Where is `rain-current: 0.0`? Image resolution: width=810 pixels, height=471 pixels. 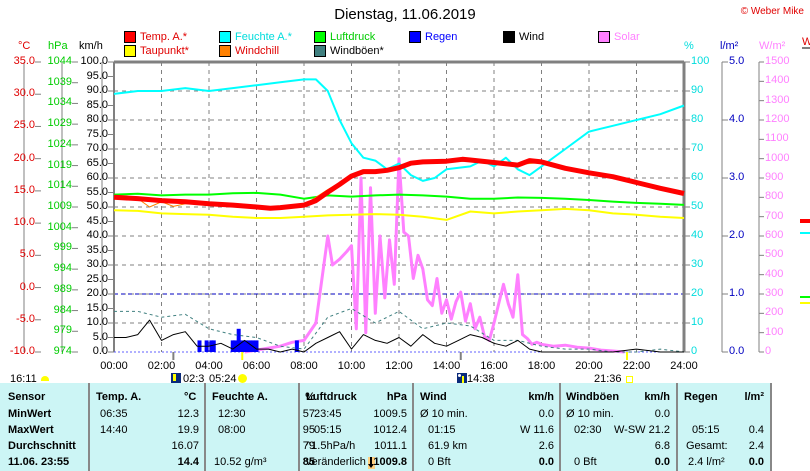 rain-current: 0.0 is located at coordinates (756, 462).